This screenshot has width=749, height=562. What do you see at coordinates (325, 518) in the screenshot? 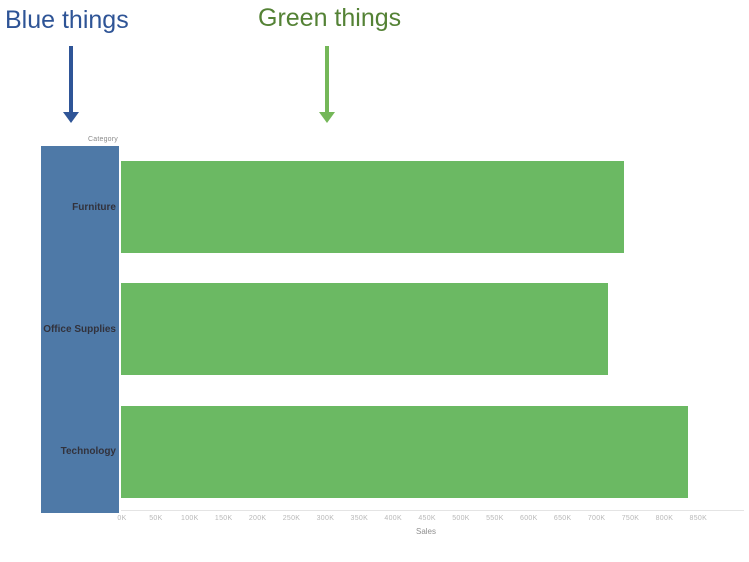
I see `x-tick-300k: 300K` at bounding box center [325, 518].